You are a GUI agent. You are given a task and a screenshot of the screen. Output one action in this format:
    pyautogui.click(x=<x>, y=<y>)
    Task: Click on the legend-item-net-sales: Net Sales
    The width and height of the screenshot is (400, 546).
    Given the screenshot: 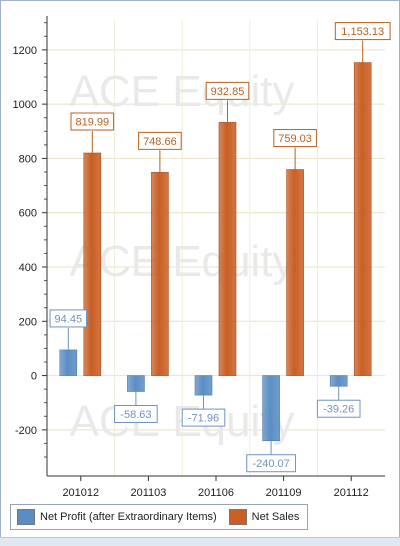 What is the action you would take?
    pyautogui.click(x=264, y=517)
    